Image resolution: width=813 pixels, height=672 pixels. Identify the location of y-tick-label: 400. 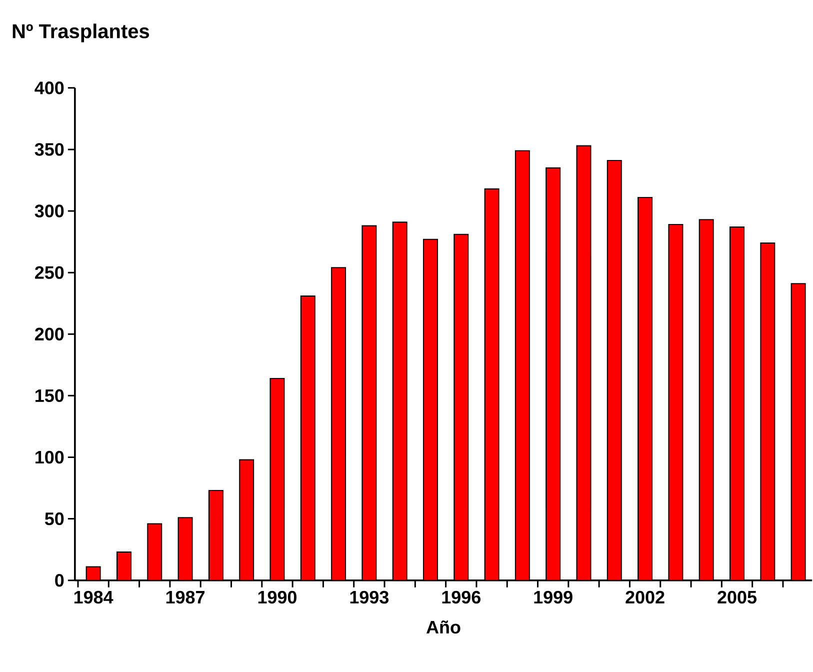
(49, 87).